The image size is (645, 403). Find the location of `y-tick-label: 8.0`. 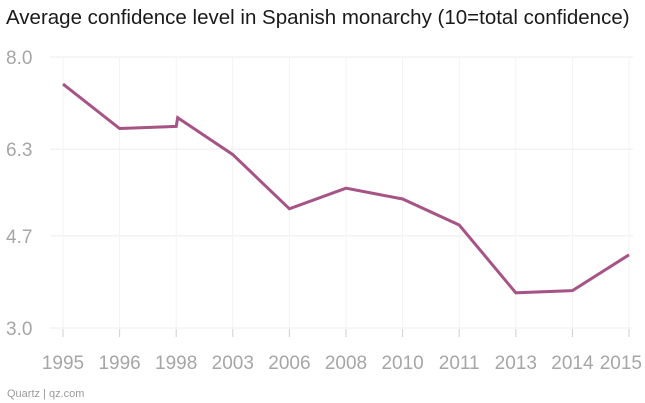

y-tick-label: 8.0 is located at coordinates (19, 58).